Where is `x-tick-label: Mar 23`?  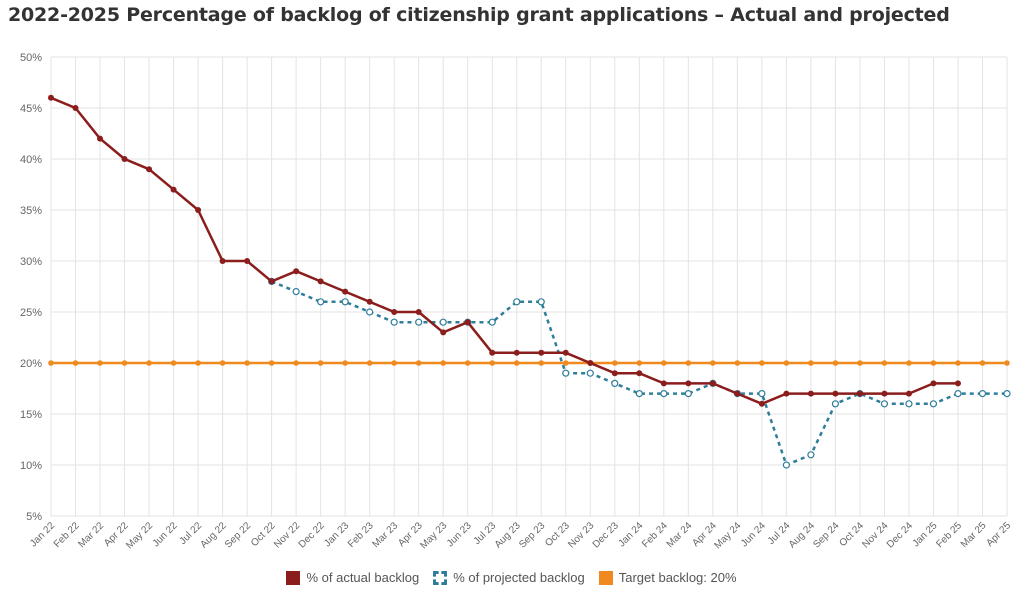 x-tick-label: Mar 23 is located at coordinates (386, 535).